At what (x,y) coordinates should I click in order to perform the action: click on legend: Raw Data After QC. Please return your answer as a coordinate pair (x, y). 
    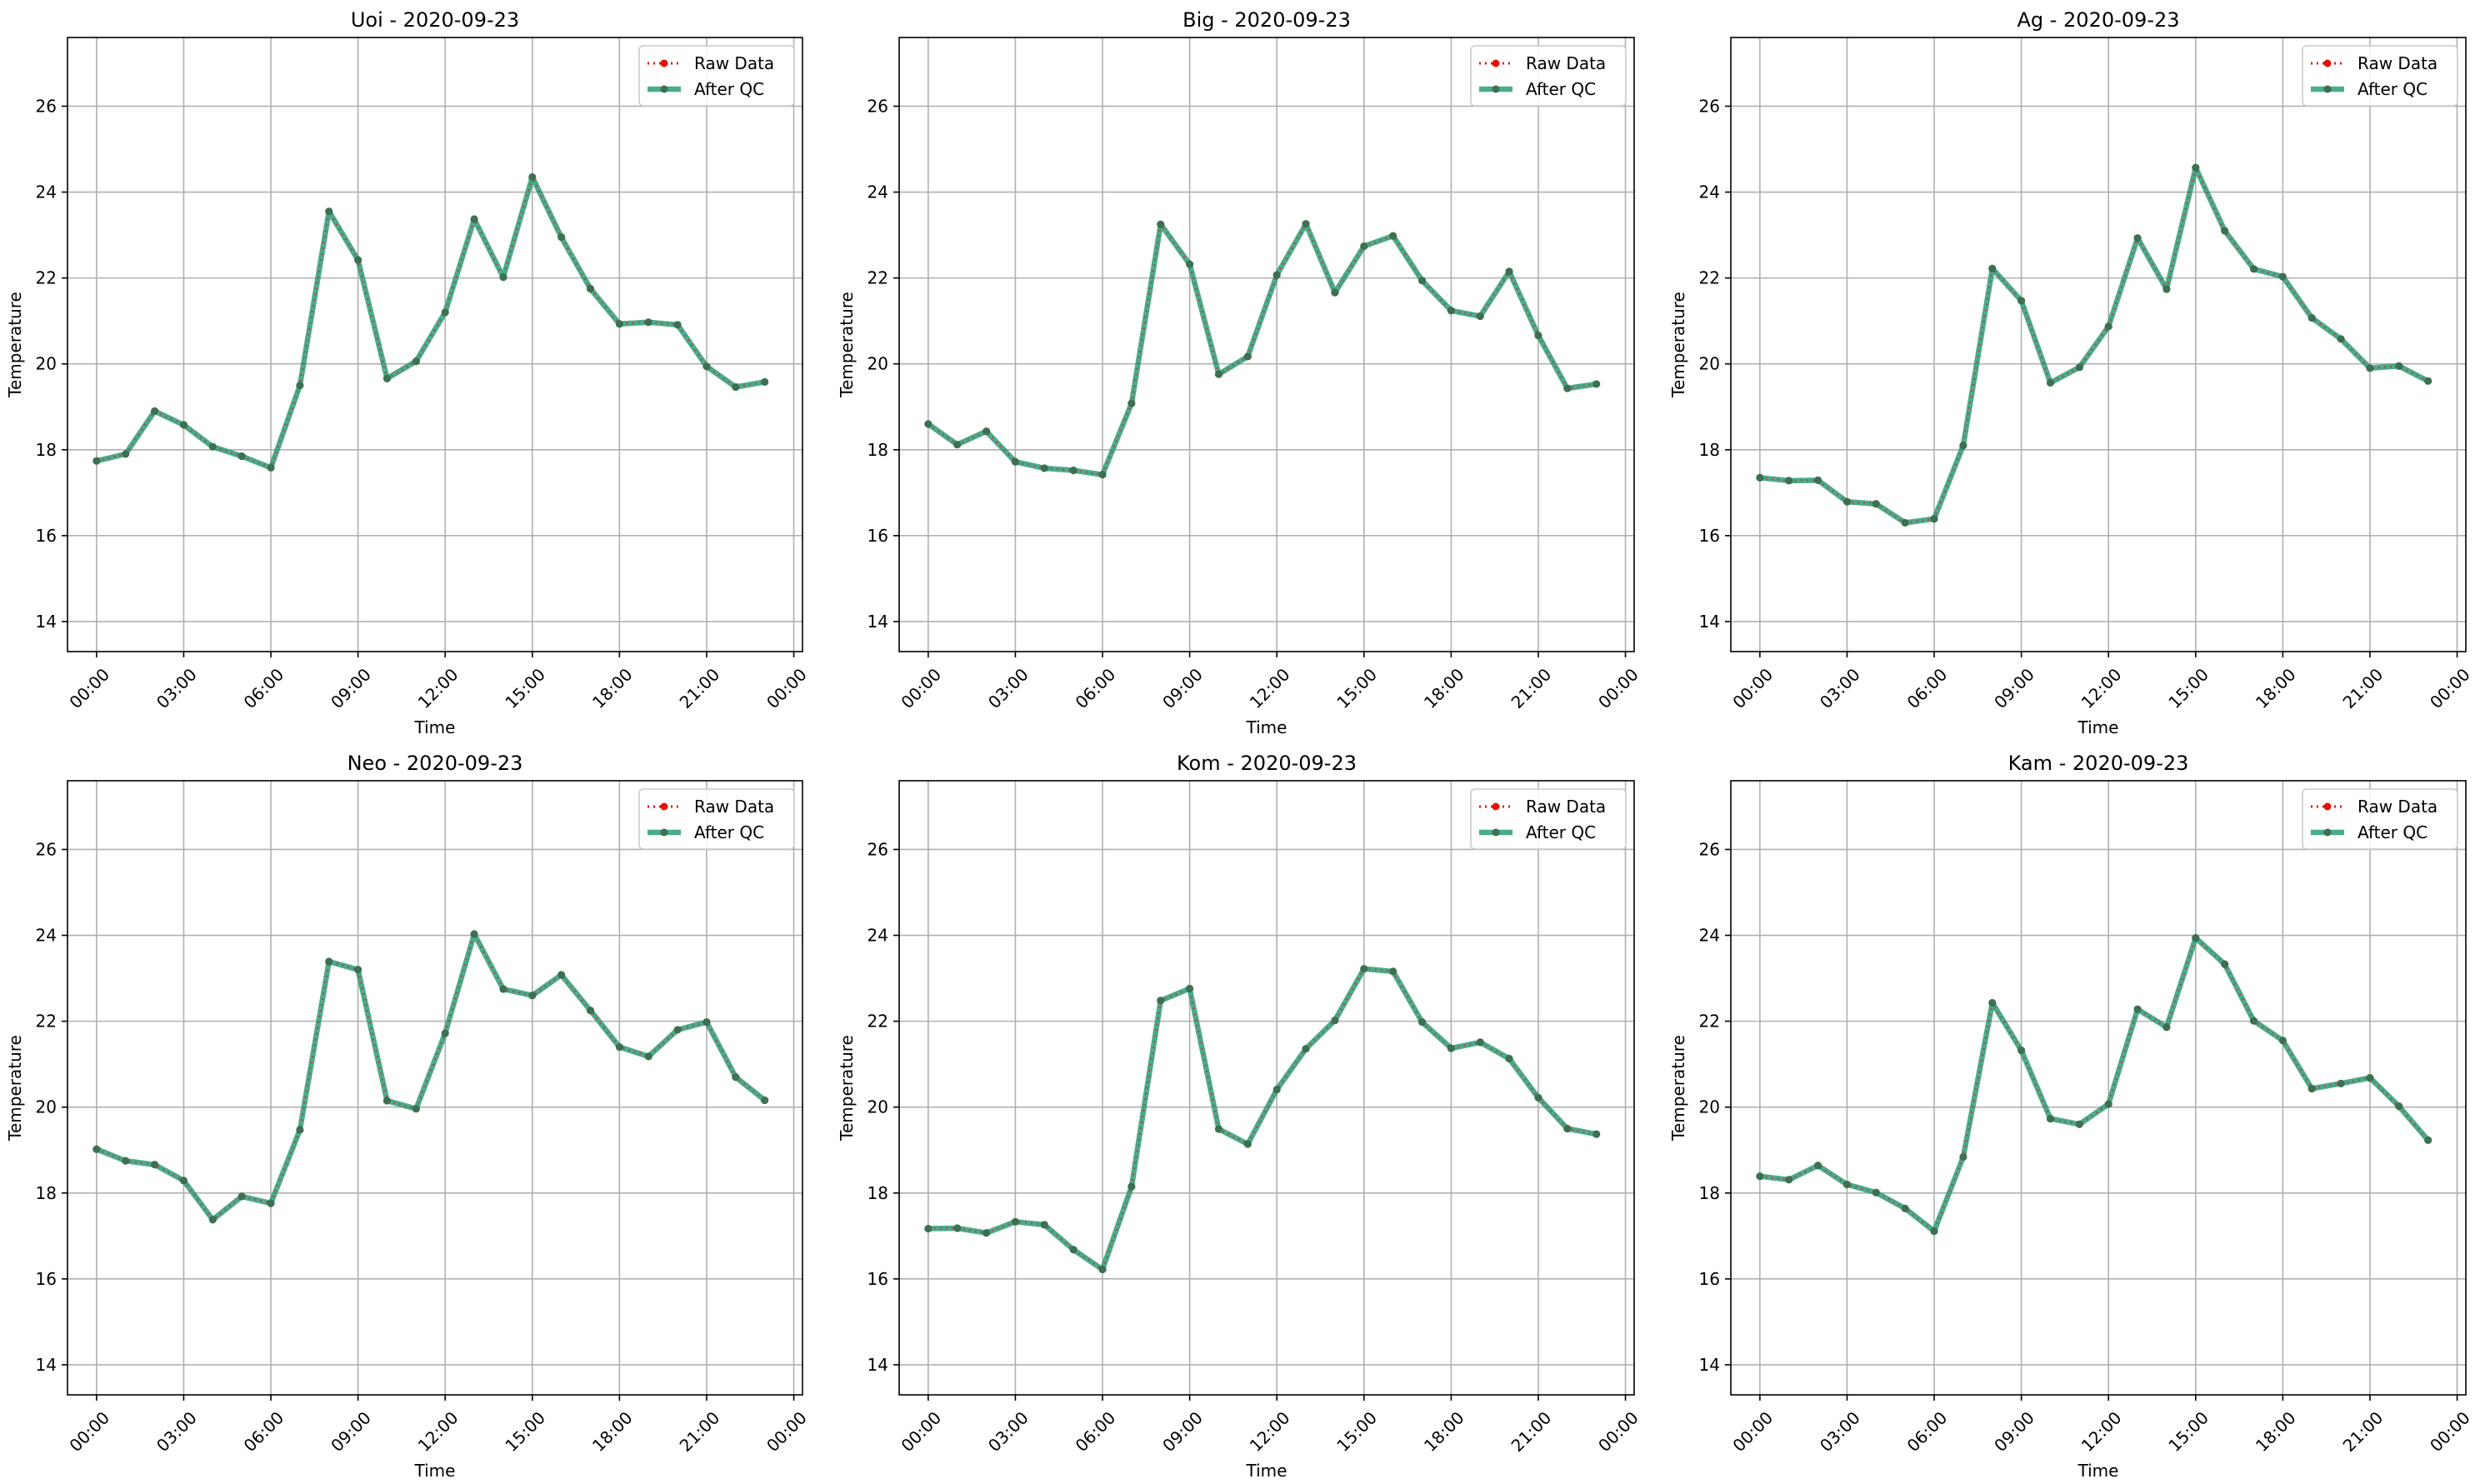
    Looking at the image, I should click on (1548, 76).